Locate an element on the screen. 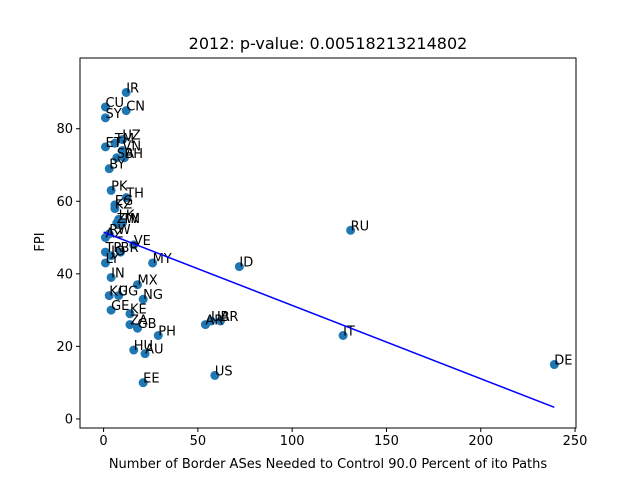 The height and width of the screenshot is (480, 640). x-tick-label: 200 is located at coordinates (480, 441).